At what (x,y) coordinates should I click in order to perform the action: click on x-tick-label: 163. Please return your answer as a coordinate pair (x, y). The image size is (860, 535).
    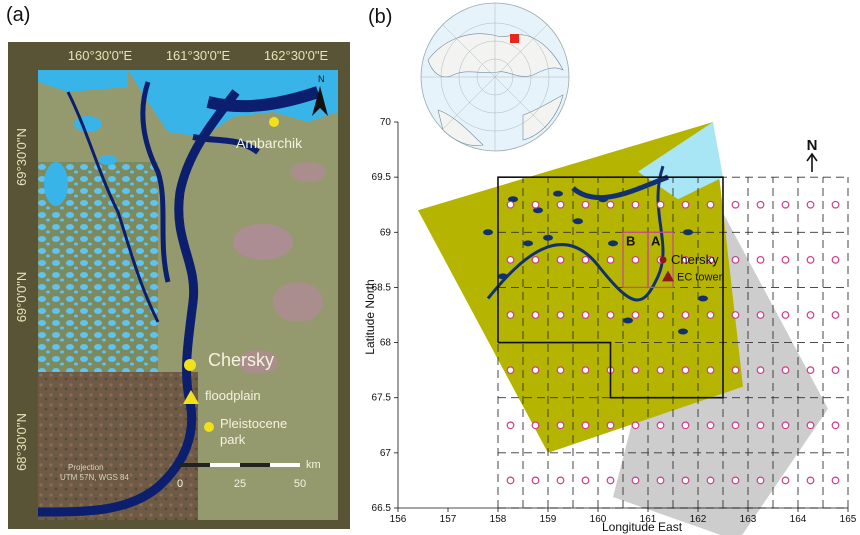
    Looking at the image, I should click on (748, 519).